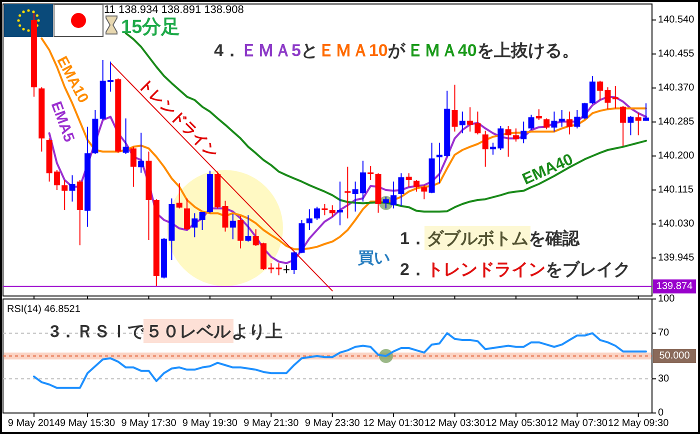 This screenshot has height=434, width=700. What do you see at coordinates (676, 190) in the screenshot?
I see `y-tick-label: 140.115` at bounding box center [676, 190].